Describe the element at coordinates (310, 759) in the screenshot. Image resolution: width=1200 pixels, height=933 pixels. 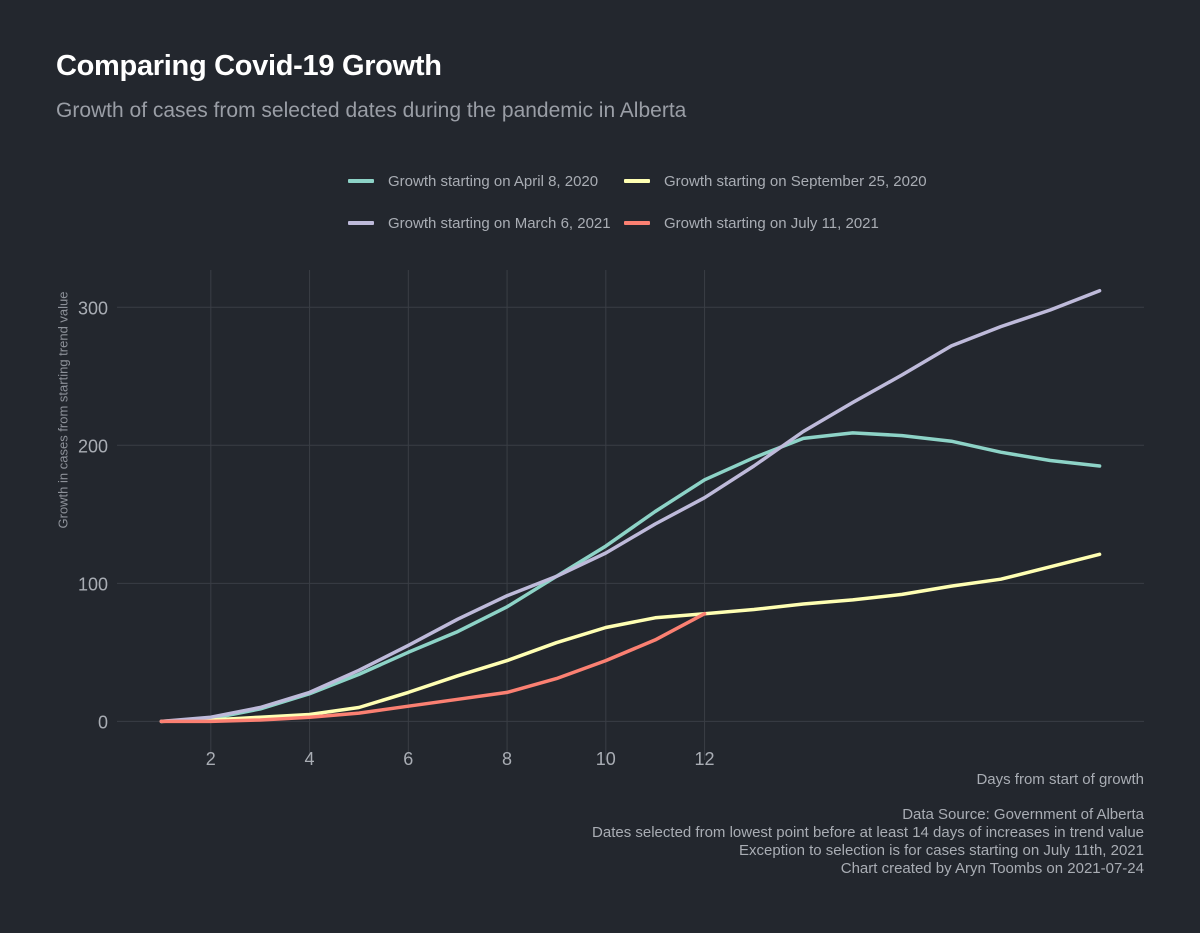
I see `x-tick-label-4: 4` at that location.